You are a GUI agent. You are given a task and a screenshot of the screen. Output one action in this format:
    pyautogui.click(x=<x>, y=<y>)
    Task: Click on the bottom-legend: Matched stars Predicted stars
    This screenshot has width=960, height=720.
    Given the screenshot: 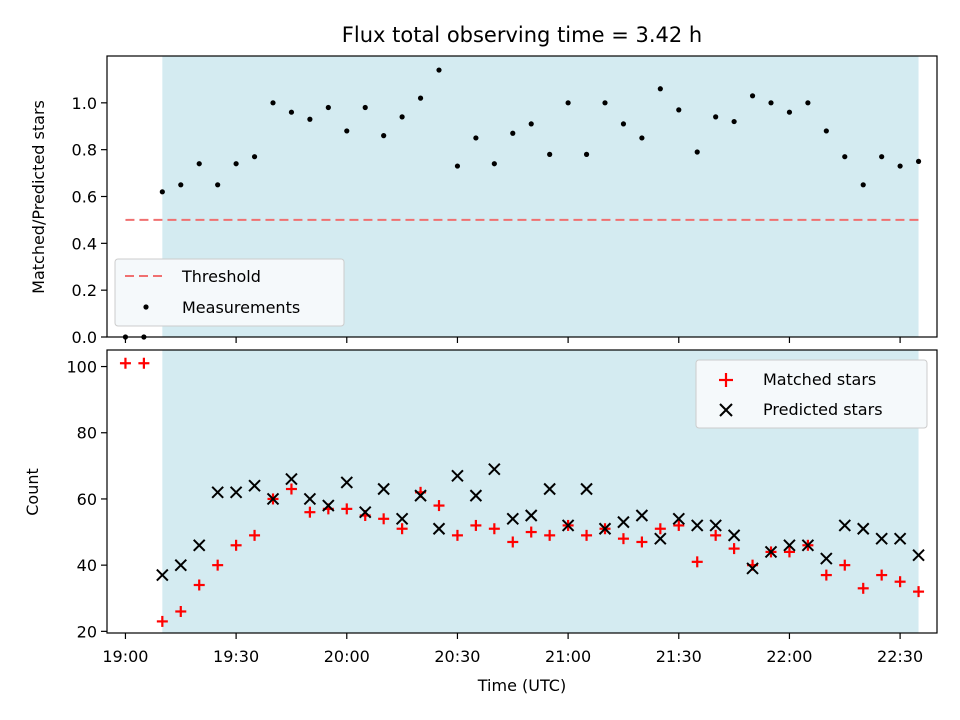 What is the action you would take?
    pyautogui.click(x=811, y=394)
    